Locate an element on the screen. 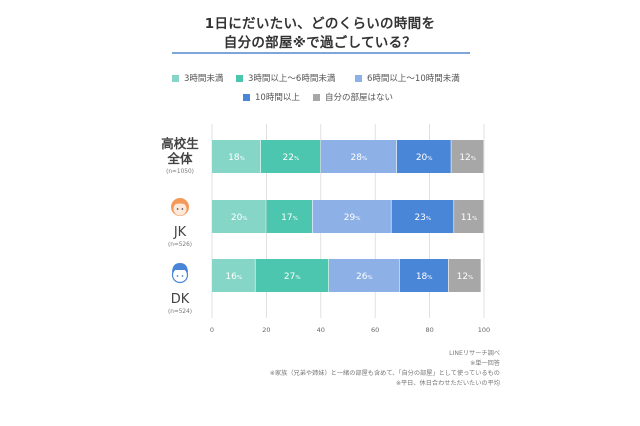 This screenshot has width=640, height=426. legend-item-ge10: 10時間以上 is located at coordinates (271, 97).